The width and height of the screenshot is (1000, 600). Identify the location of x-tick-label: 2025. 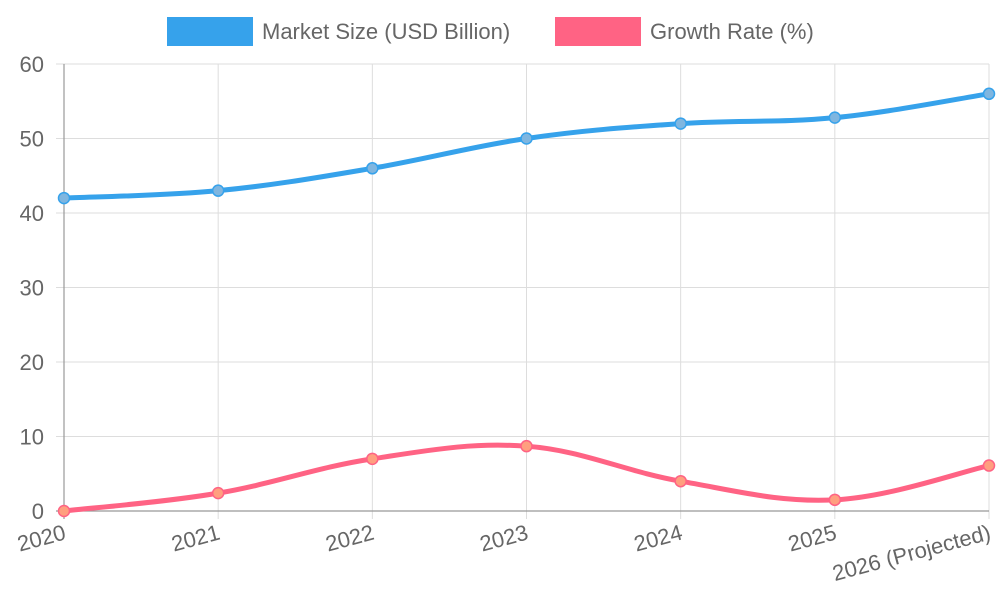
(812, 538).